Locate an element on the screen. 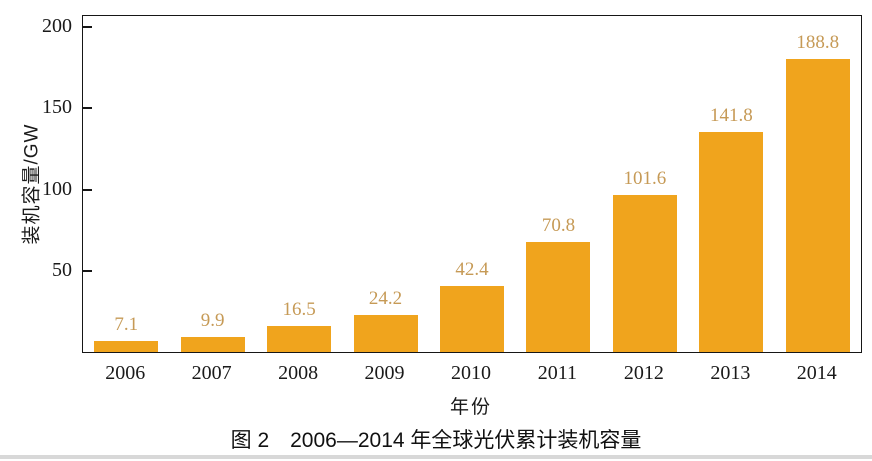 This screenshot has width=872, height=461. x-tick-label: 2011 is located at coordinates (557, 373).